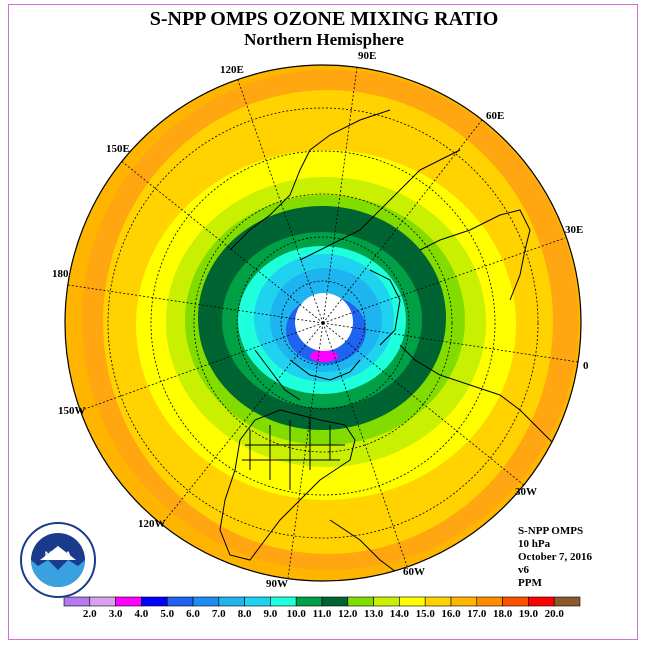 The image size is (648, 648). What do you see at coordinates (367, 56) in the screenshot?
I see `lon-label-90e: 90E` at bounding box center [367, 56].